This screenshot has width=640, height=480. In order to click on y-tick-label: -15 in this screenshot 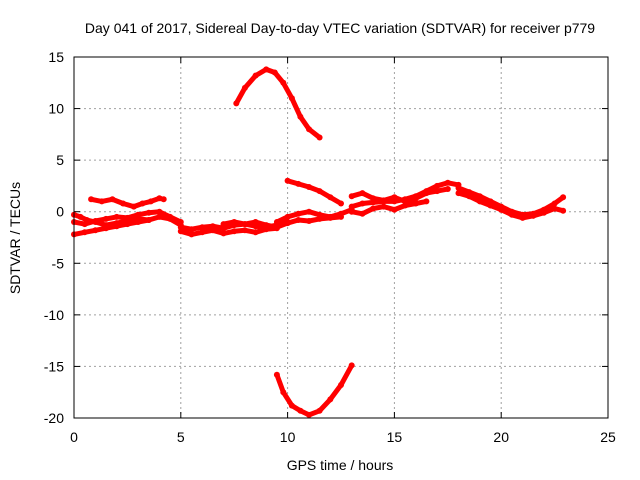, I will do `click(54, 366)`.